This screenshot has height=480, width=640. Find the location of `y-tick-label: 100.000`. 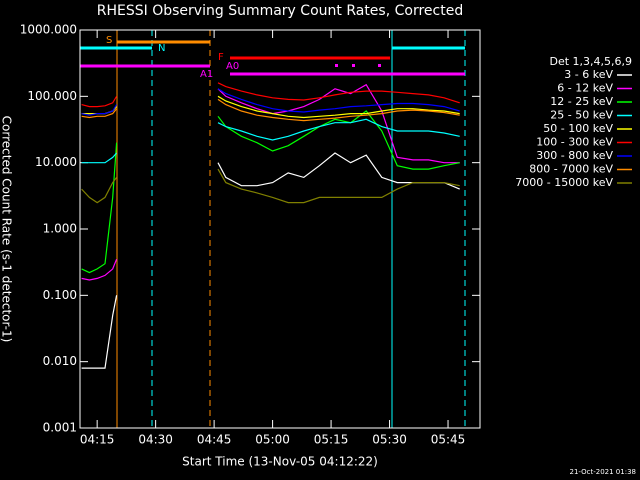

y-tick-label: 100.000 is located at coordinates (52, 96).